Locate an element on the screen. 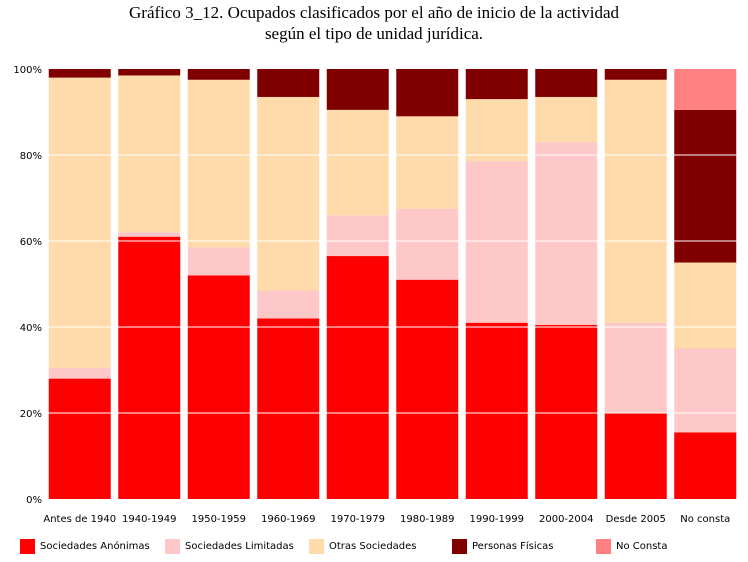 The image size is (748, 562). x-tick-label: Desde 2005 is located at coordinates (636, 519).